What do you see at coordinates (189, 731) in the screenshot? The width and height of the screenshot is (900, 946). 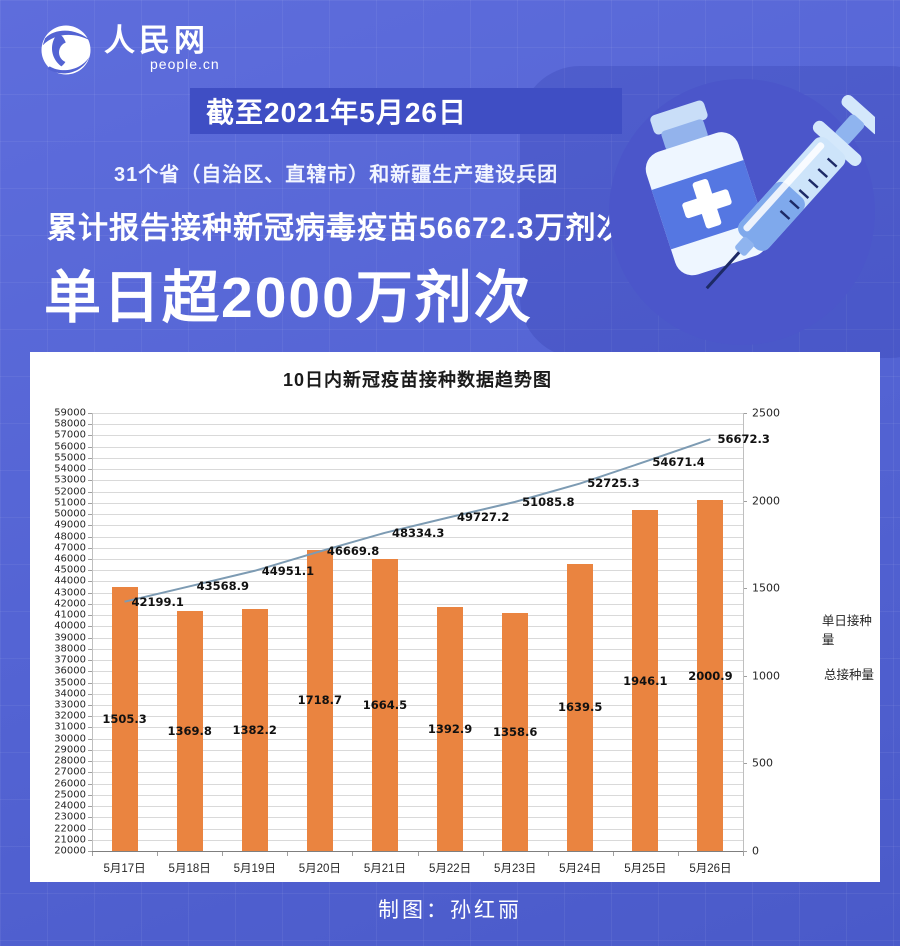 I see `bar-value-label: 1369.8` at bounding box center [189, 731].